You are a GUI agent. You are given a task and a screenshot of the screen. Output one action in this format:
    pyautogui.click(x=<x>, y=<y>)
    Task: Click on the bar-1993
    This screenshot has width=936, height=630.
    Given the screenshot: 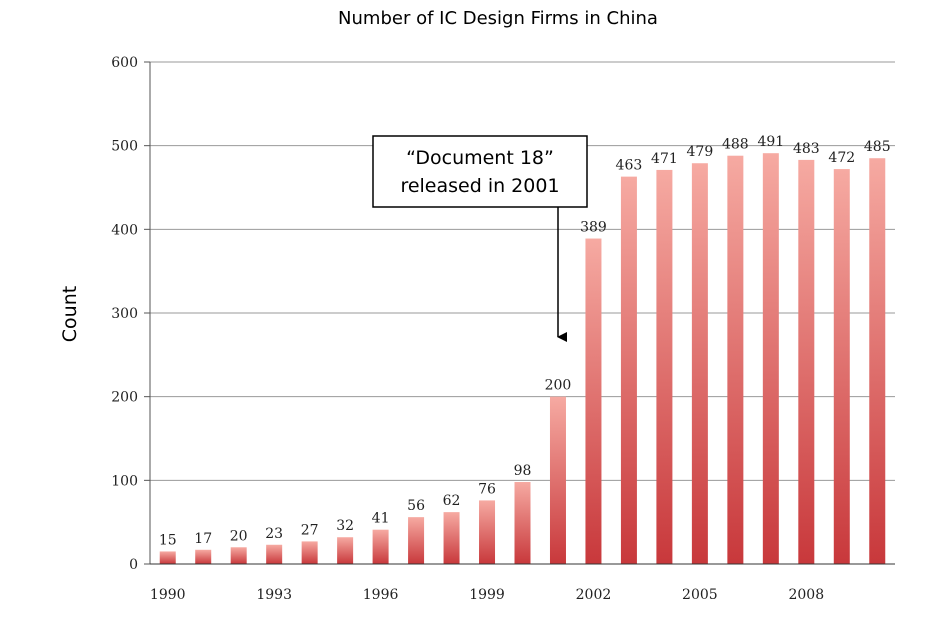 What is the action you would take?
    pyautogui.click(x=274, y=554)
    